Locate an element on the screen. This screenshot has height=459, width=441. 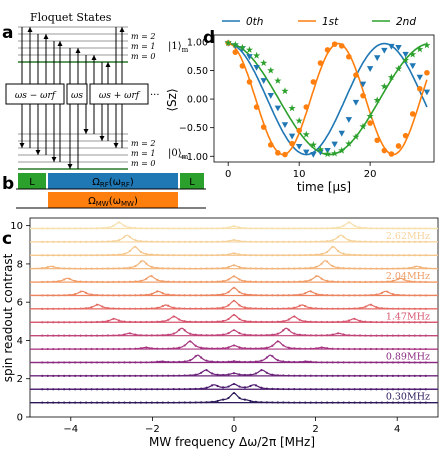
spectra-y-tick-label: 6 is located at coordinates (20, 303).